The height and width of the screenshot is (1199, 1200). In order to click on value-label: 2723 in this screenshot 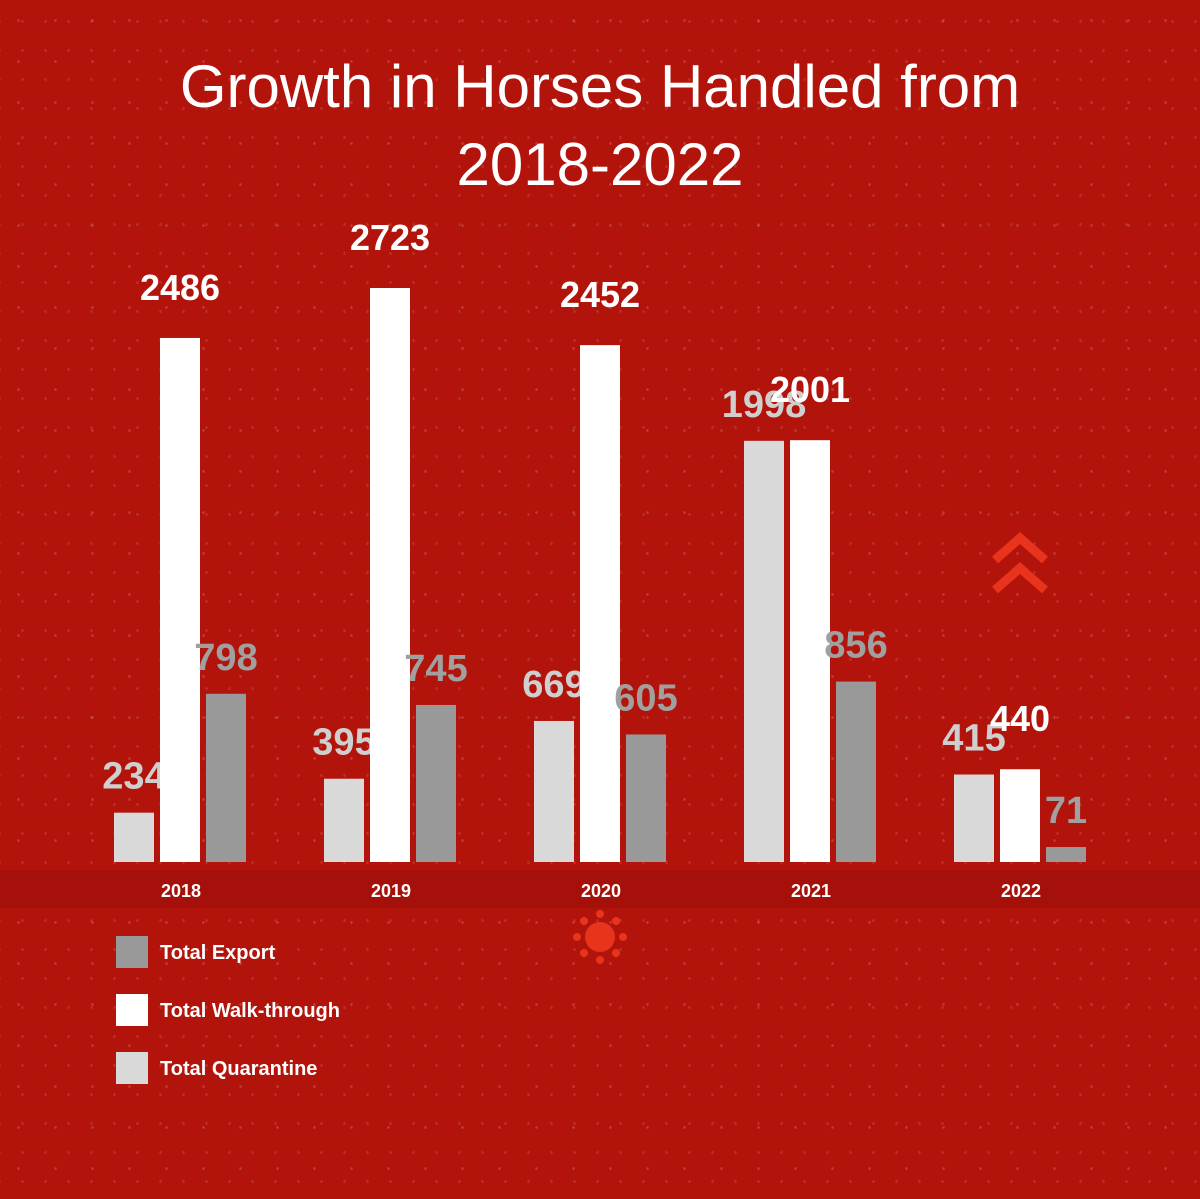, I will do `click(390, 237)`.